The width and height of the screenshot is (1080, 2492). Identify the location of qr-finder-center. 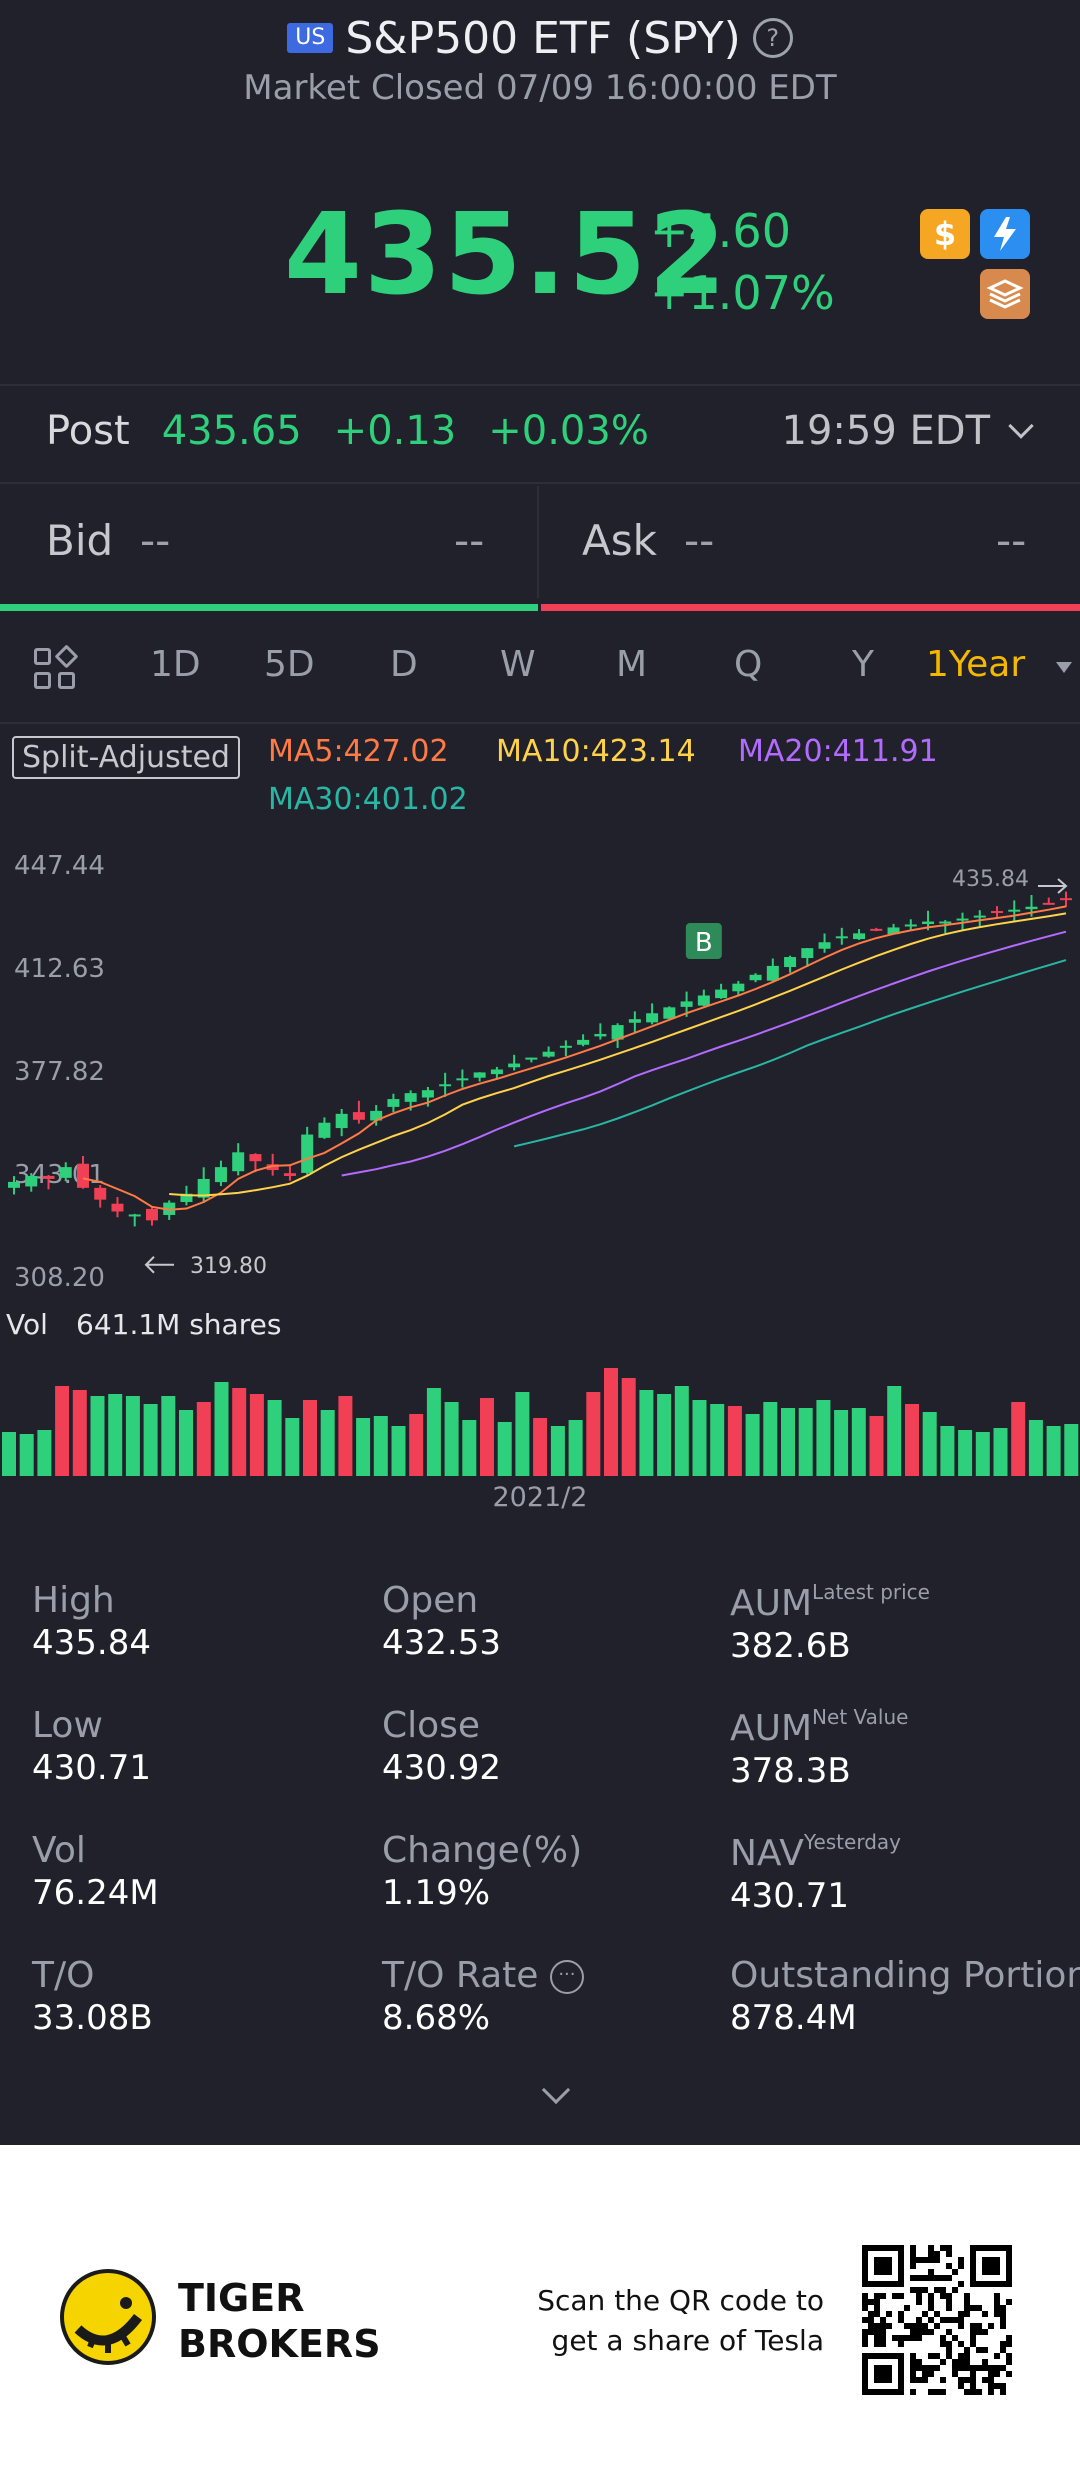
(883, 2266).